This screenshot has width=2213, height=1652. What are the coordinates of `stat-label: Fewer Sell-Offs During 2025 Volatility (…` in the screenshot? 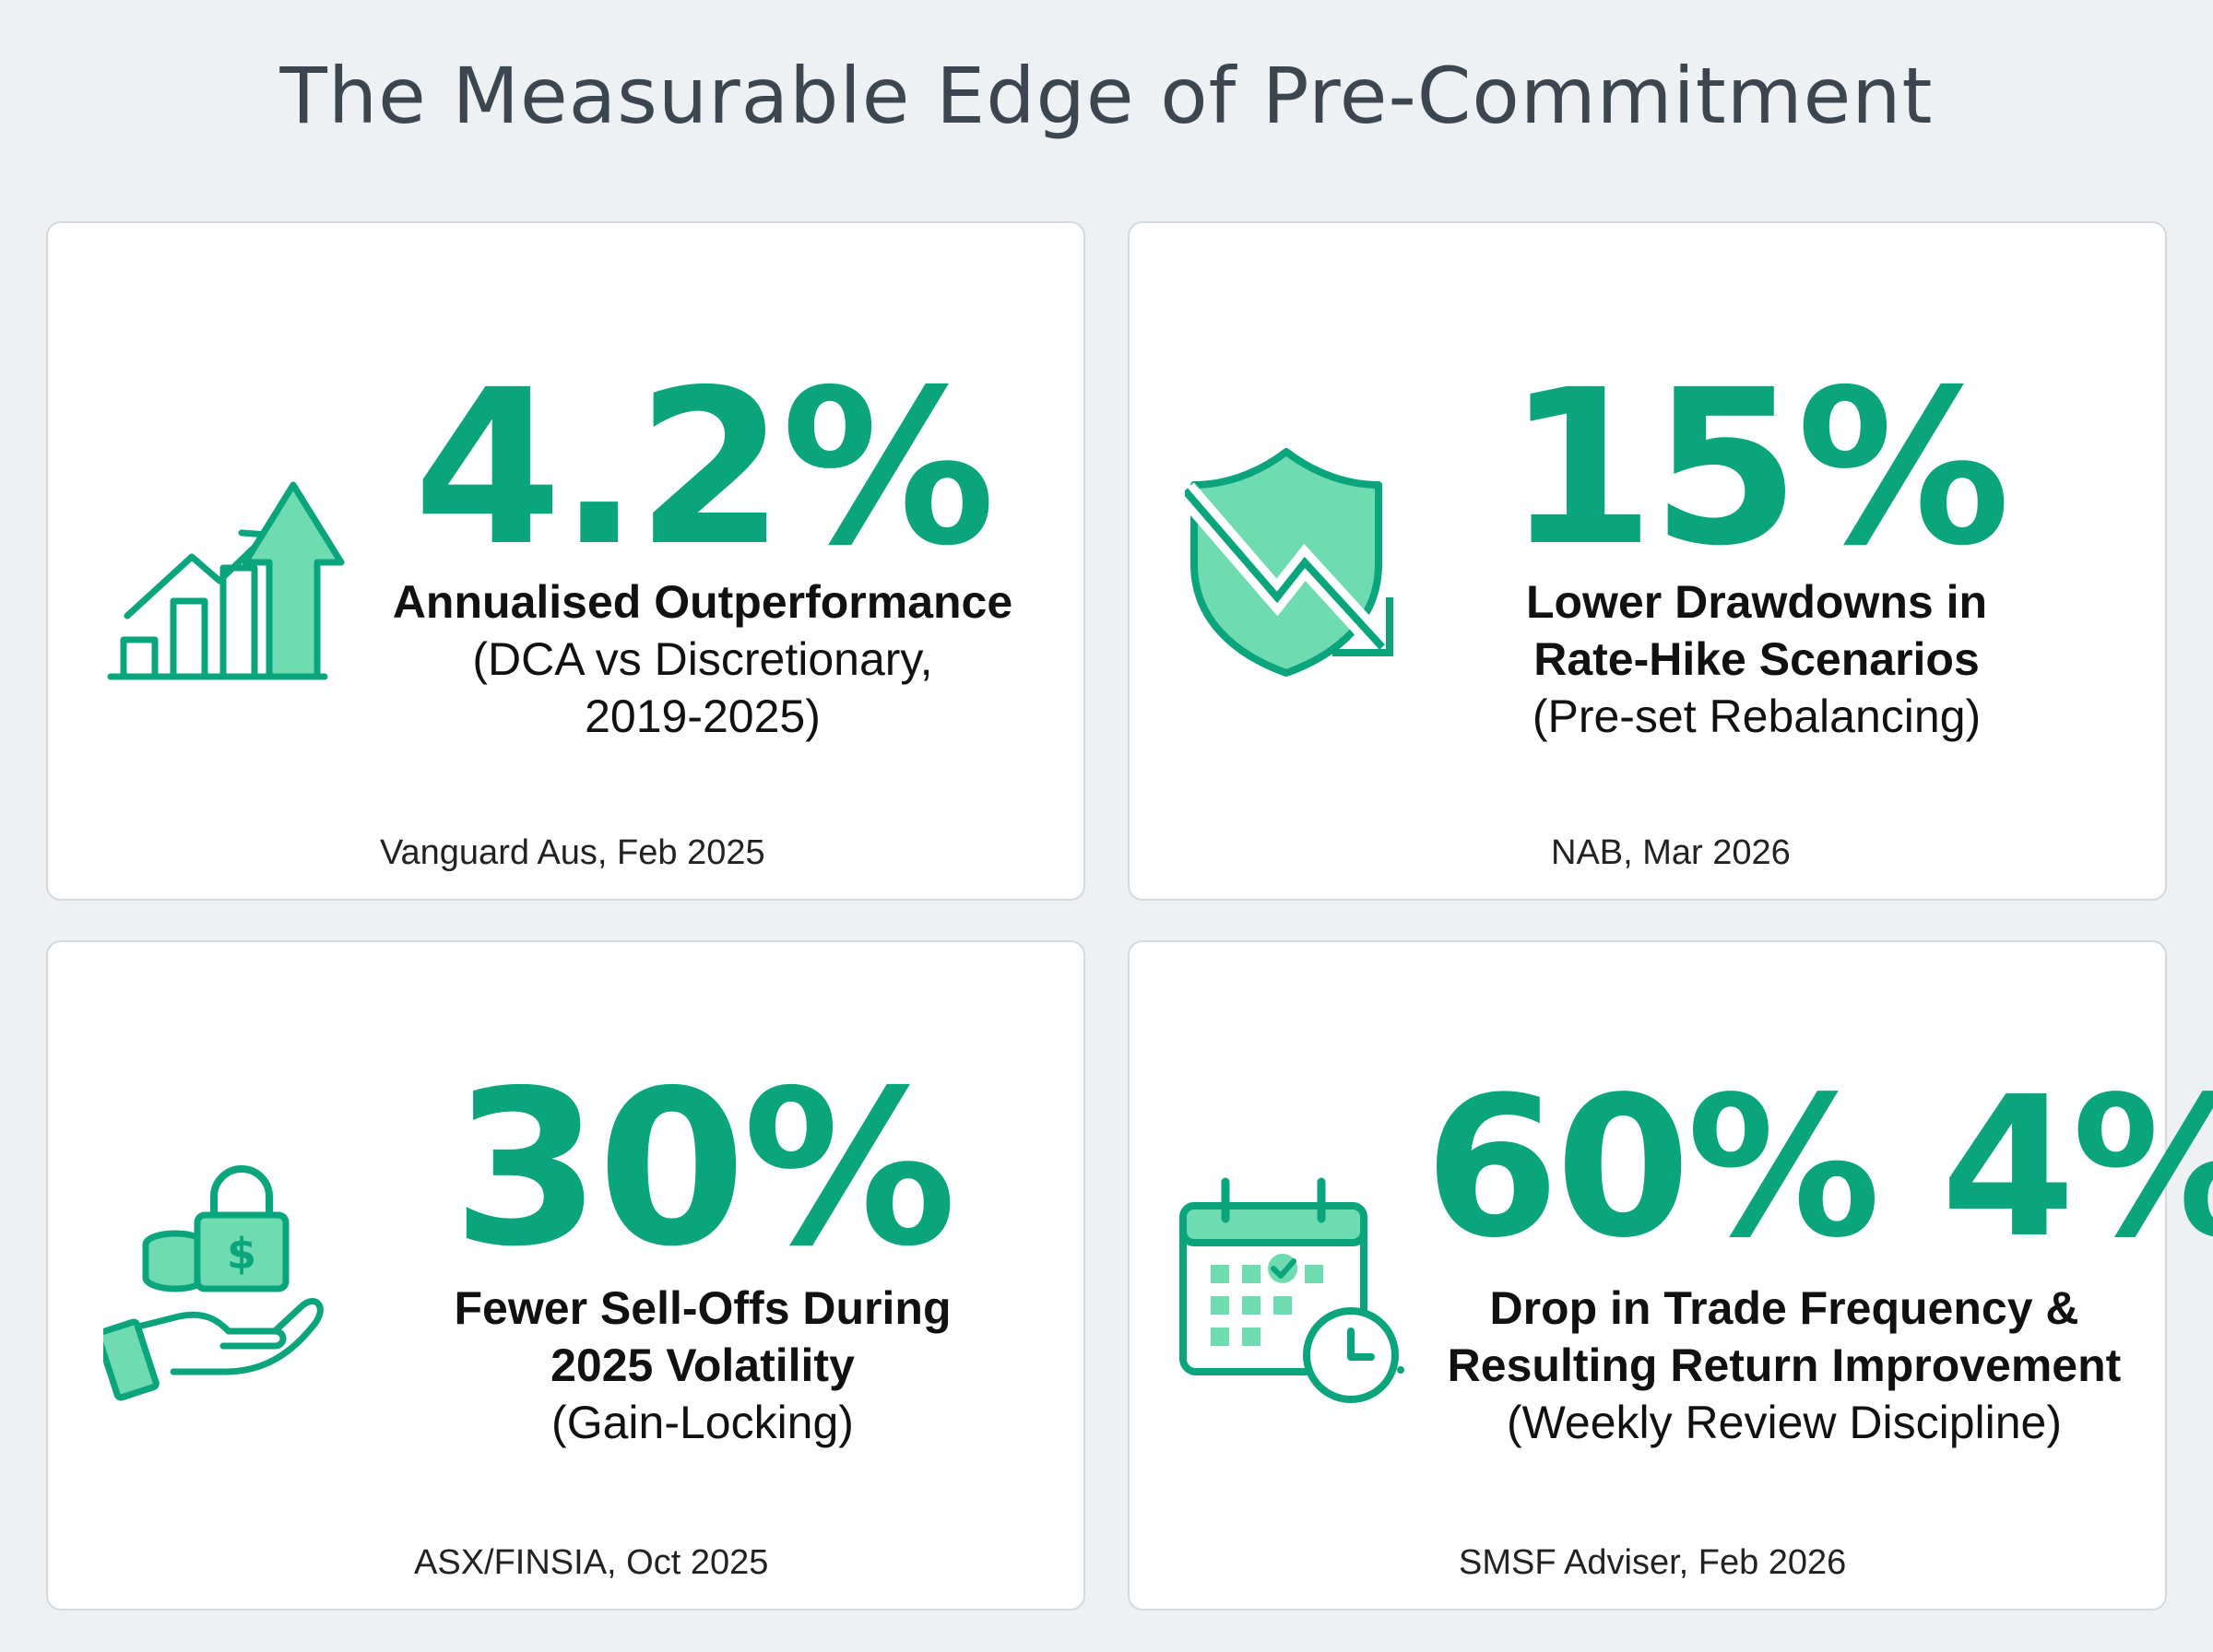 It's located at (702, 1365).